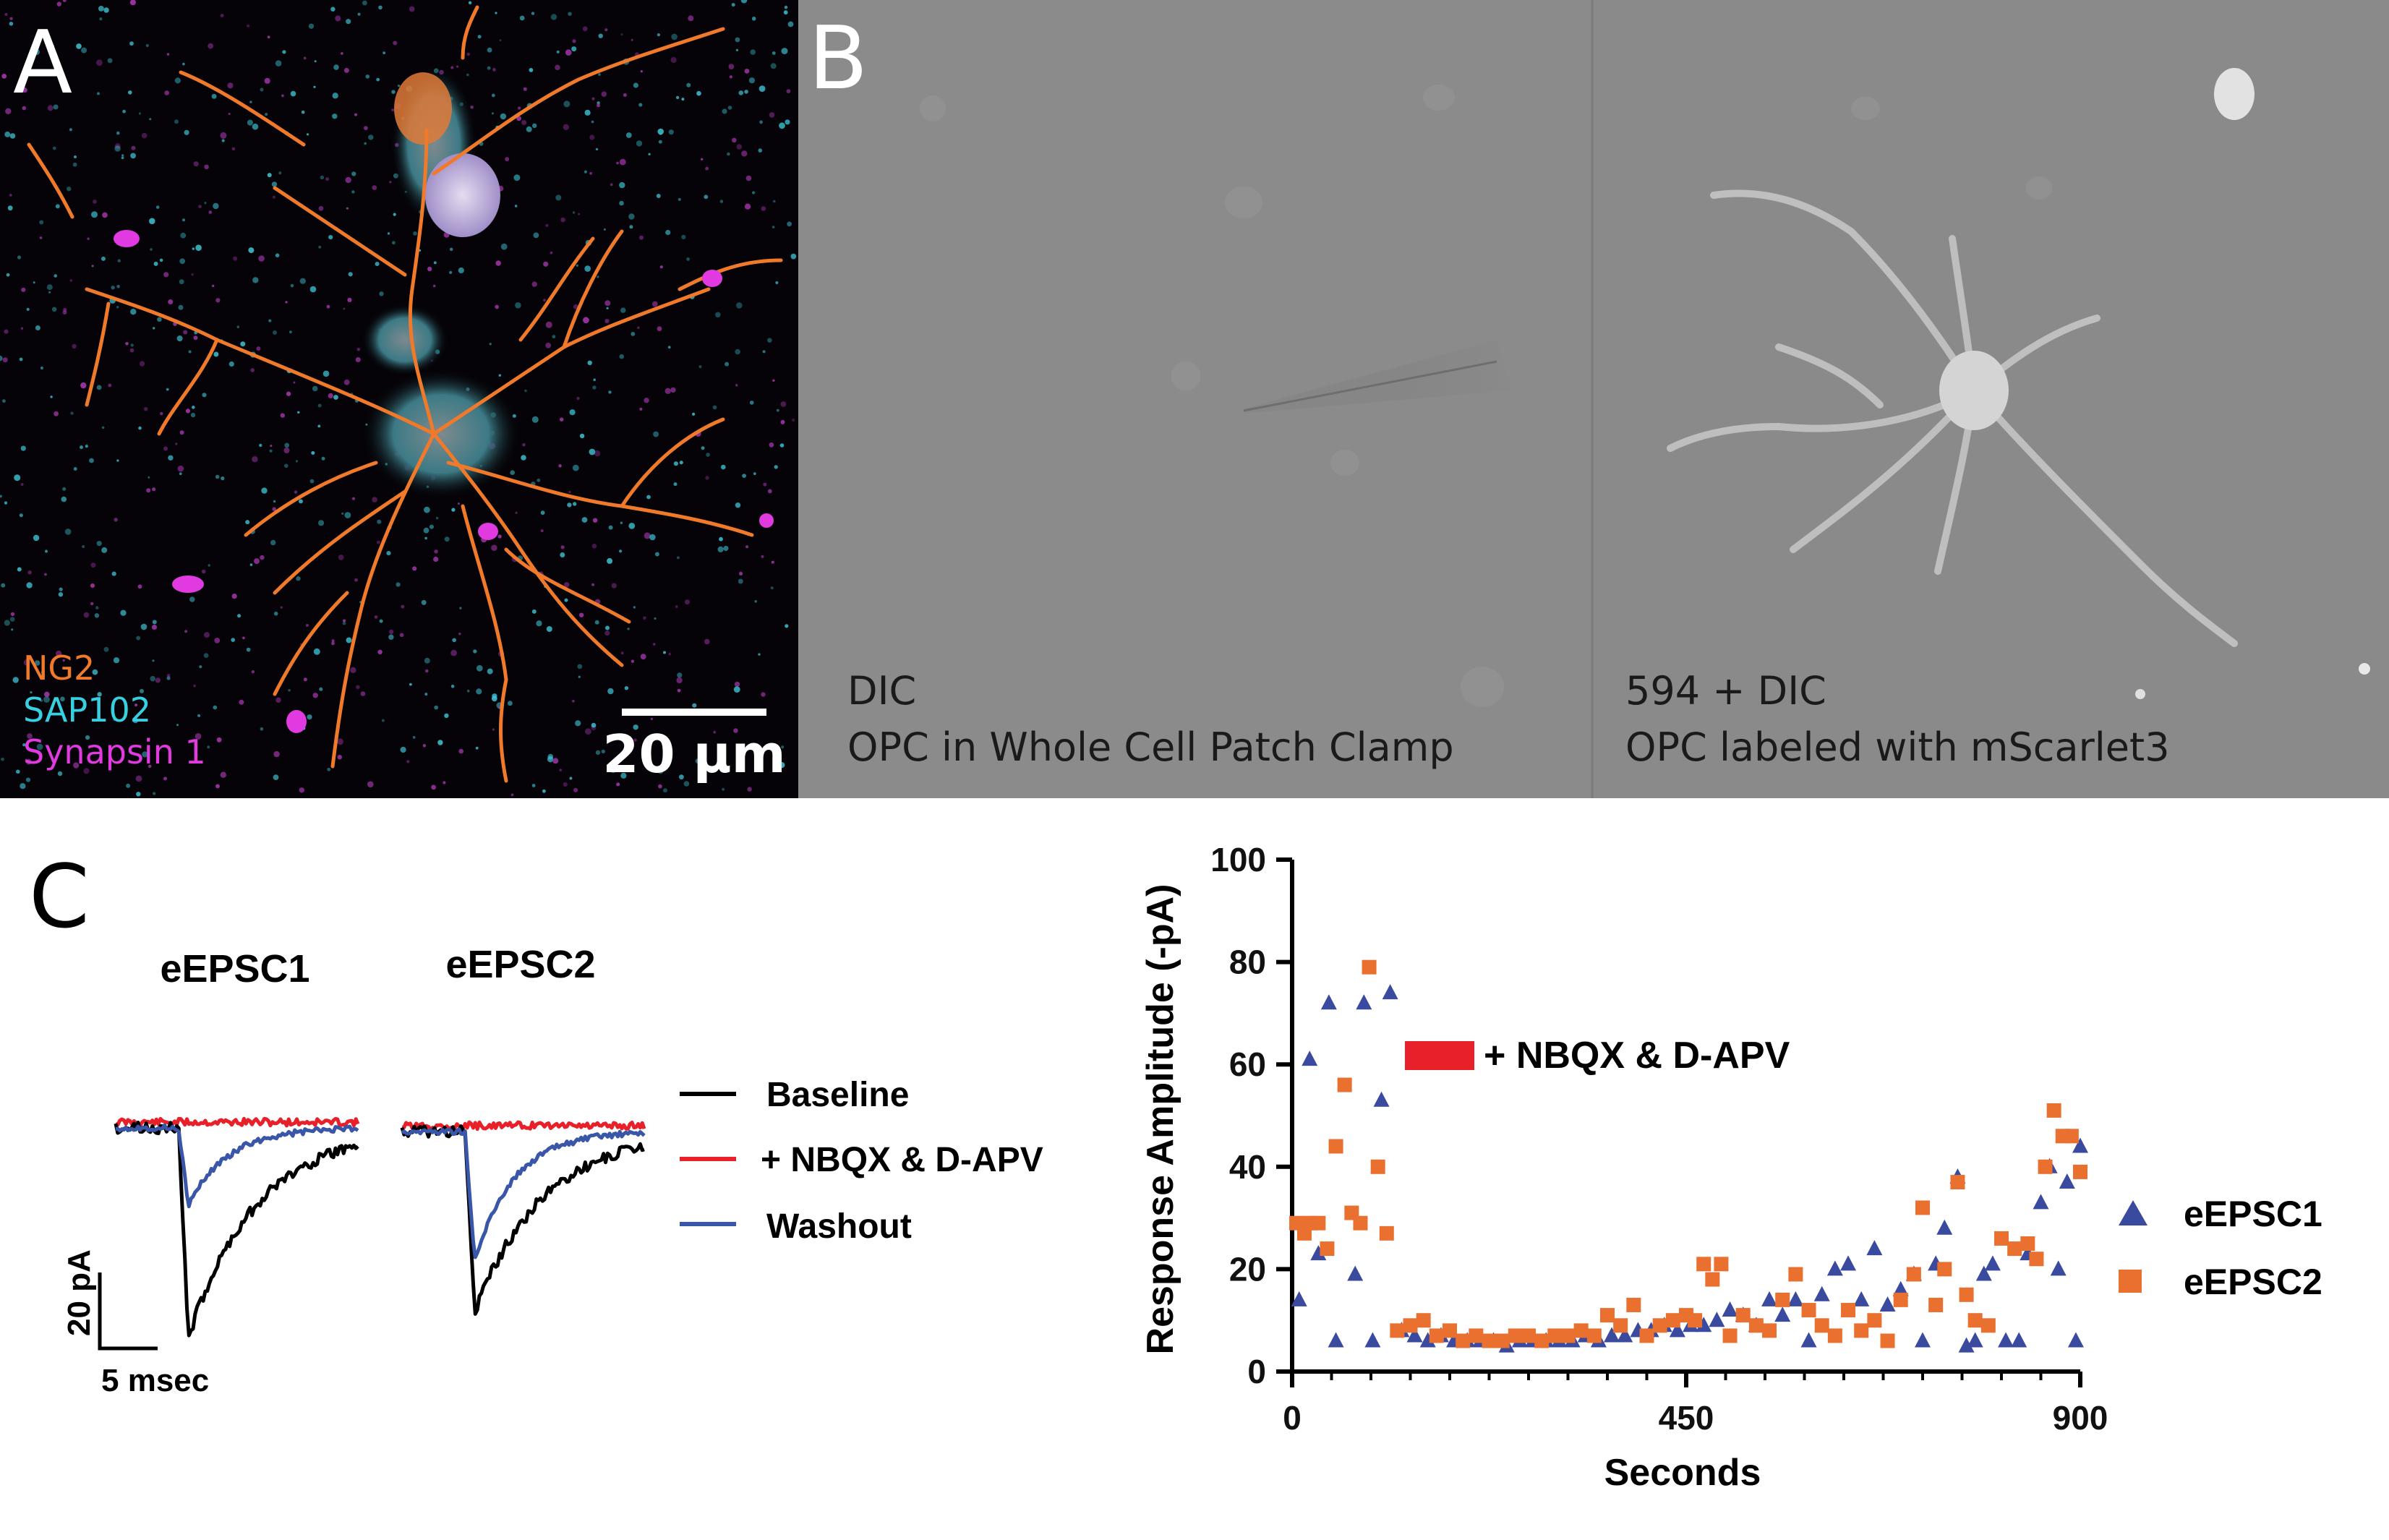 The height and width of the screenshot is (1540, 2389). I want to click on x-ticks: 0 450 900, so click(1696, 1405).